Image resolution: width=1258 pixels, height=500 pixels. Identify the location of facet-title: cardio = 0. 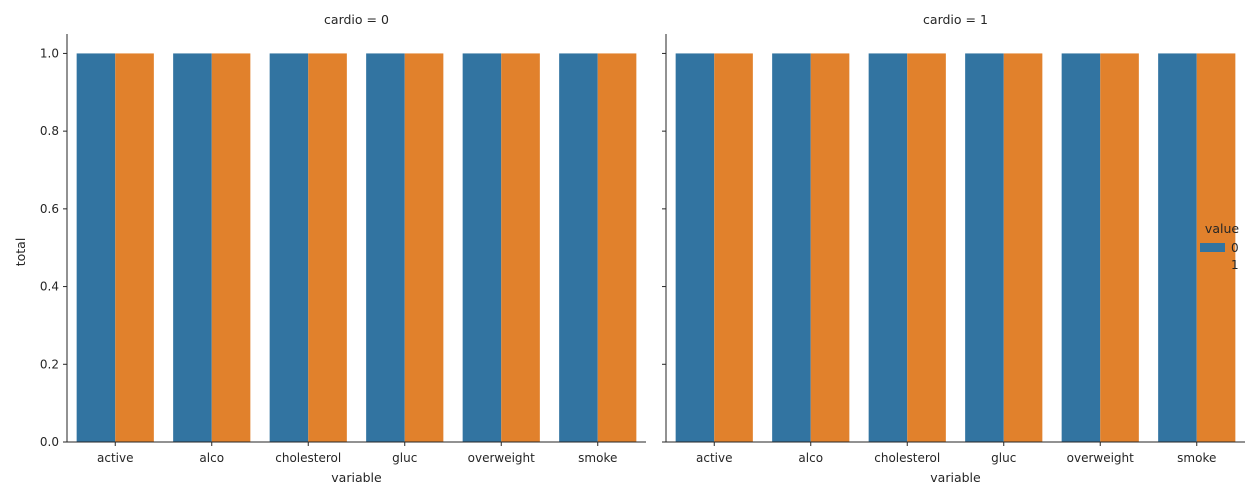
(356, 19).